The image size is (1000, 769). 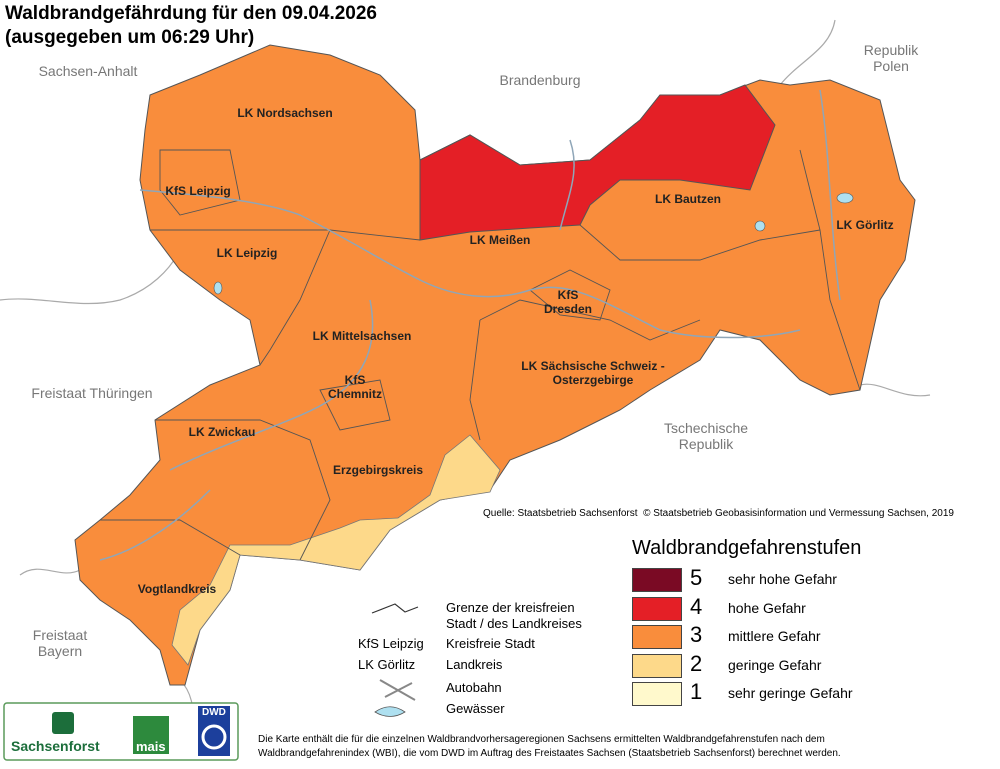 What do you see at coordinates (474, 687) in the screenshot?
I see `key-label: Autobahn` at bounding box center [474, 687].